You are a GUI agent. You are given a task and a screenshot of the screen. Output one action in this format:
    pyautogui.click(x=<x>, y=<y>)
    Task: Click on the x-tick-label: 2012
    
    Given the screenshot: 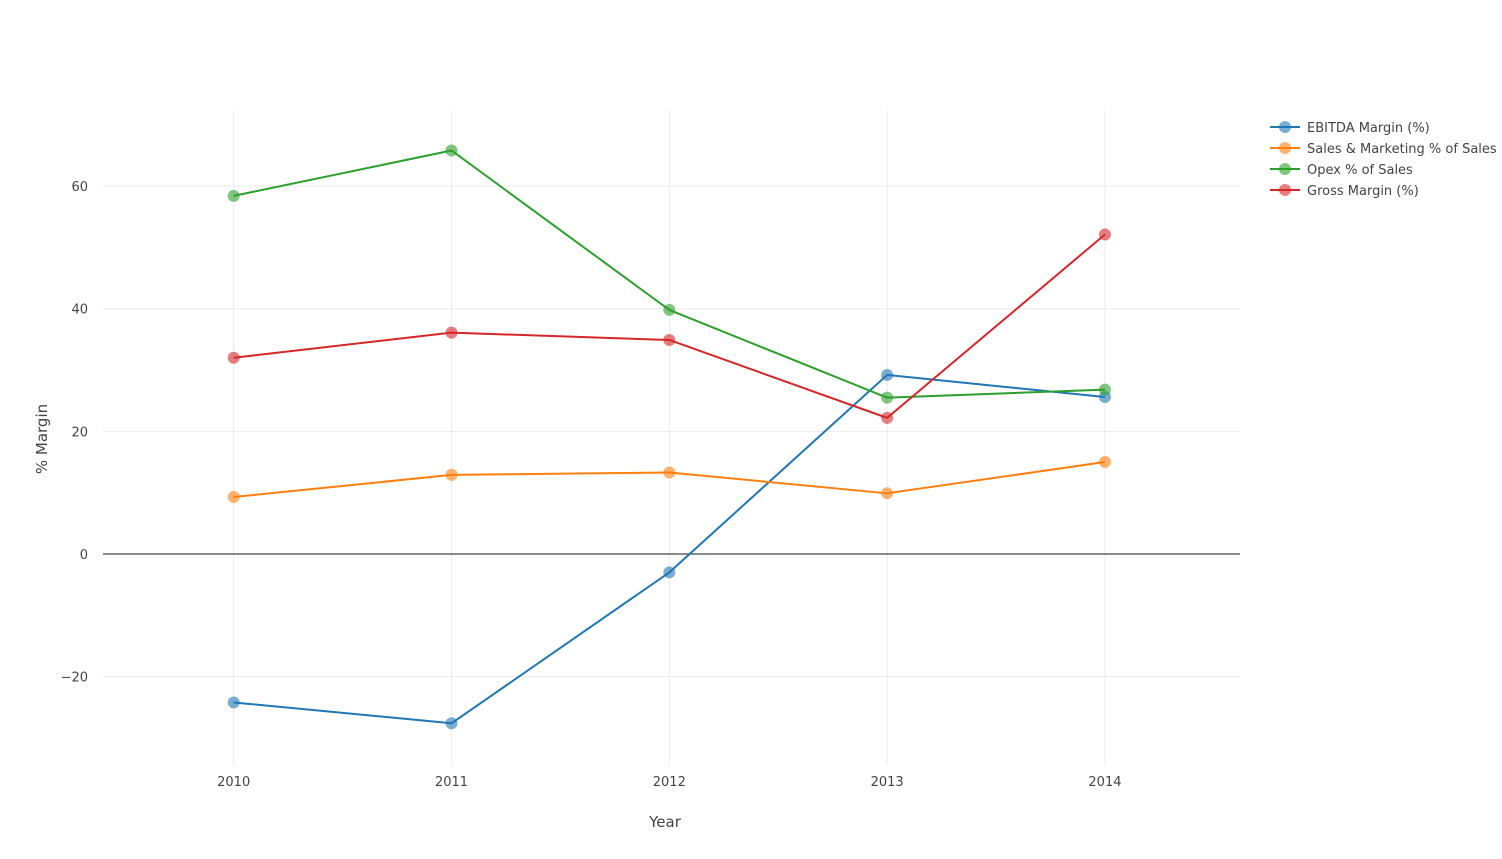 What is the action you would take?
    pyautogui.click(x=669, y=782)
    